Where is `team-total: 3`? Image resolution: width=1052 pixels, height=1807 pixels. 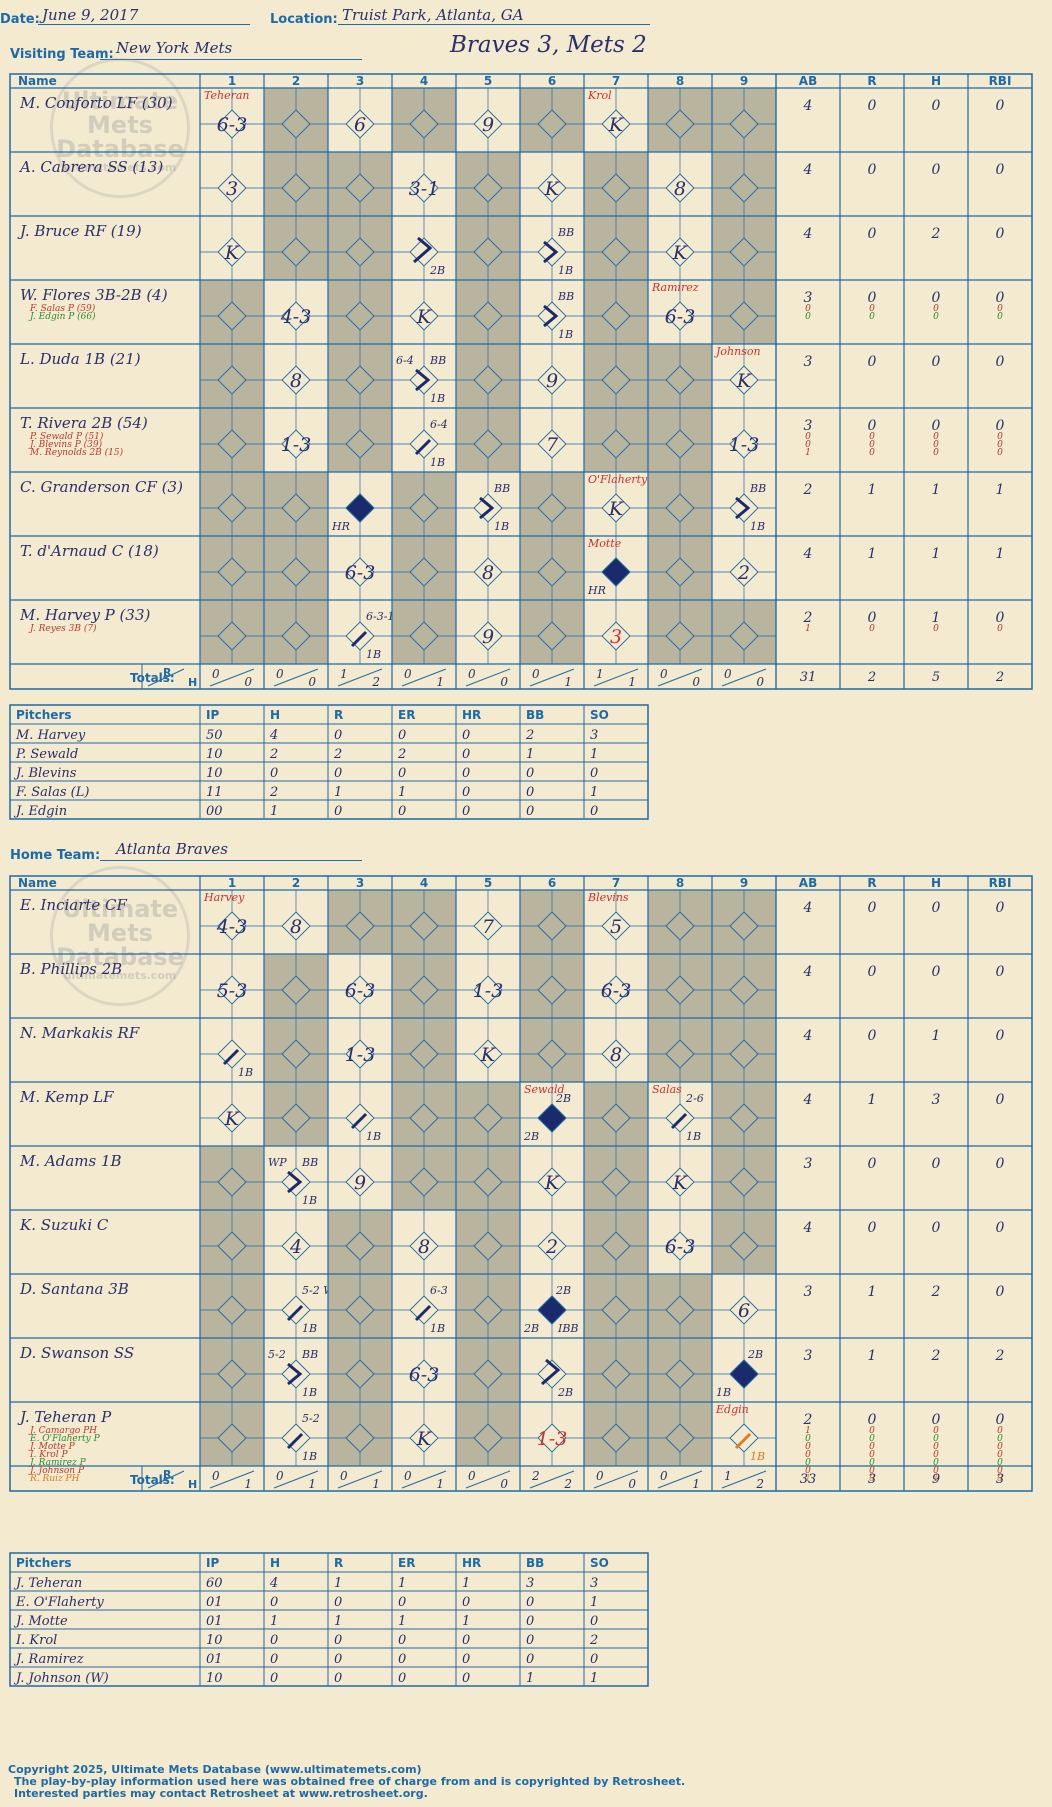
team-total: 3 is located at coordinates (1000, 1479).